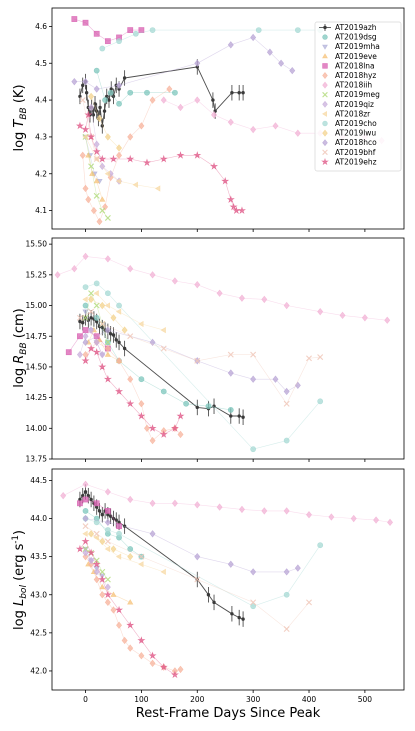 Image resolution: width=415 pixels, height=731 pixels. What do you see at coordinates (357, 94) in the screenshot?
I see `legend-label: AT2019meg` at bounding box center [357, 94].